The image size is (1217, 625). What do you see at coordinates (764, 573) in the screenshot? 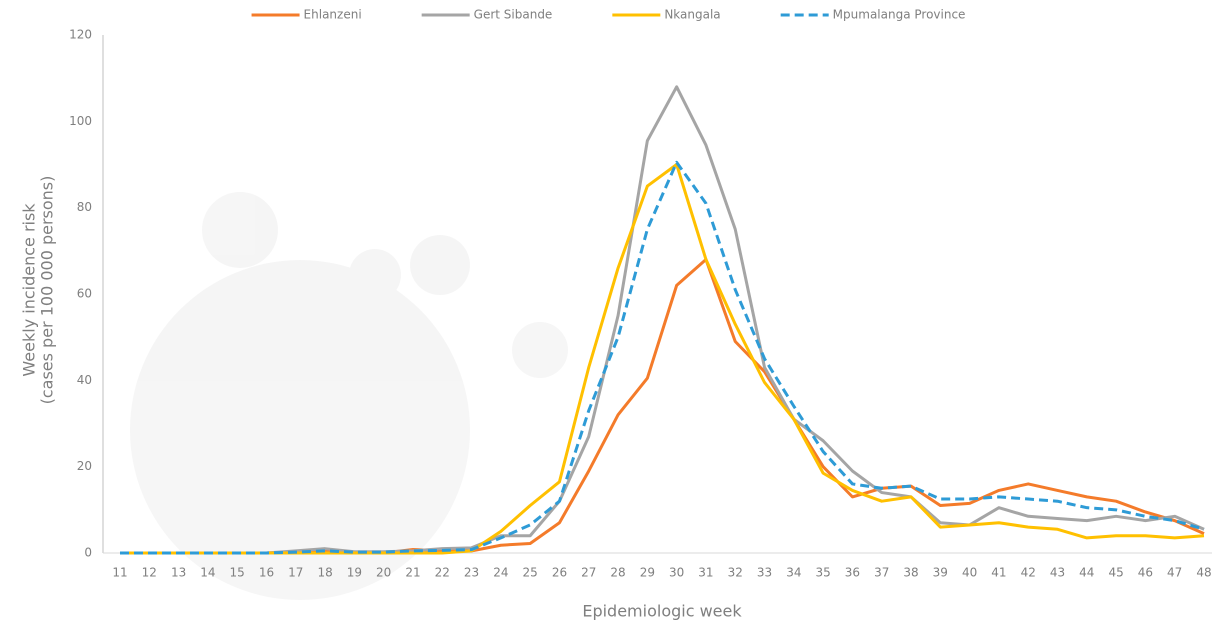
I see `x-tick-label: 33` at bounding box center [764, 573].